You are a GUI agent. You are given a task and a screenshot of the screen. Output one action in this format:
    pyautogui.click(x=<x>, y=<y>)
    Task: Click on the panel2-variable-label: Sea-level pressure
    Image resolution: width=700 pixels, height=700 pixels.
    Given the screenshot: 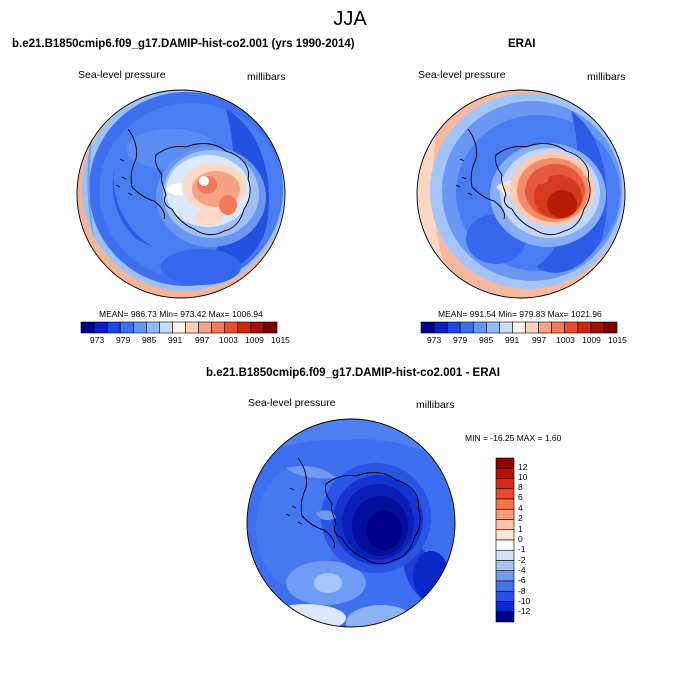 What is the action you would take?
    pyautogui.click(x=462, y=75)
    